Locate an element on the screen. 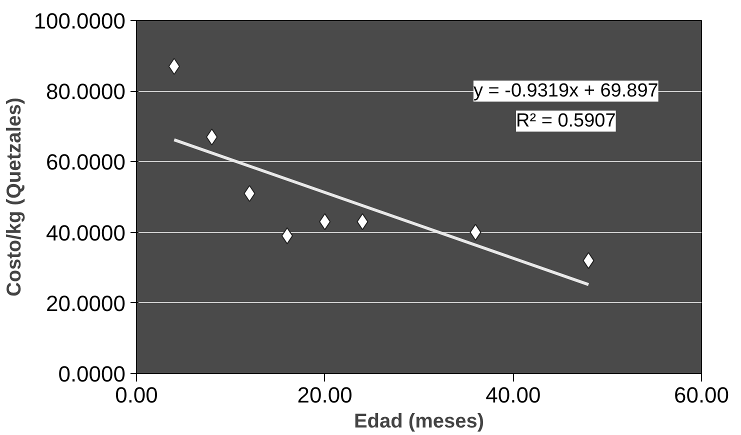  x-axis-title: Edad (meses) is located at coordinates (419, 421).